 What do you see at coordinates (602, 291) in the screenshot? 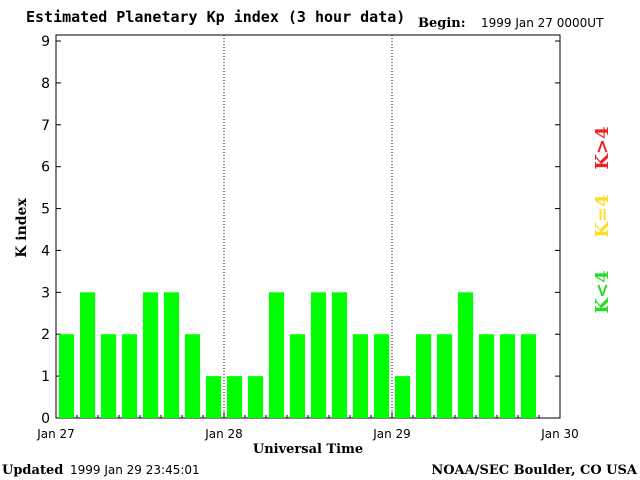
I see `legend-item: K<4` at bounding box center [602, 291].